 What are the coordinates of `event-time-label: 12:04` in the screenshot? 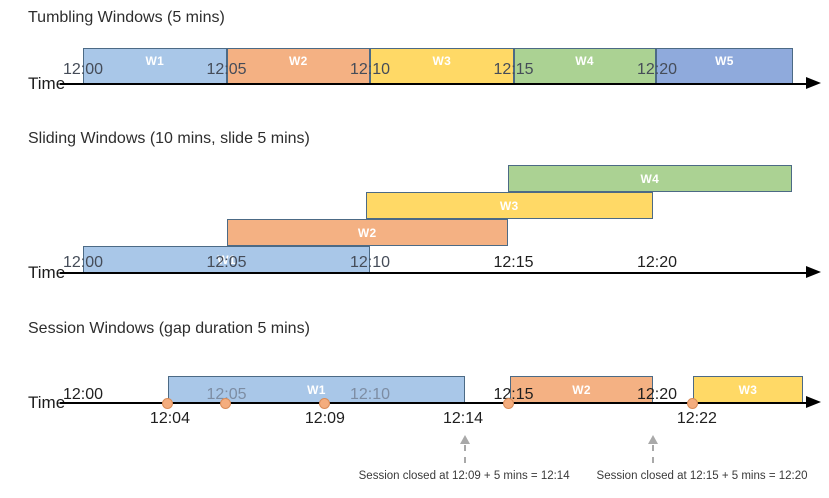 It's located at (169, 418).